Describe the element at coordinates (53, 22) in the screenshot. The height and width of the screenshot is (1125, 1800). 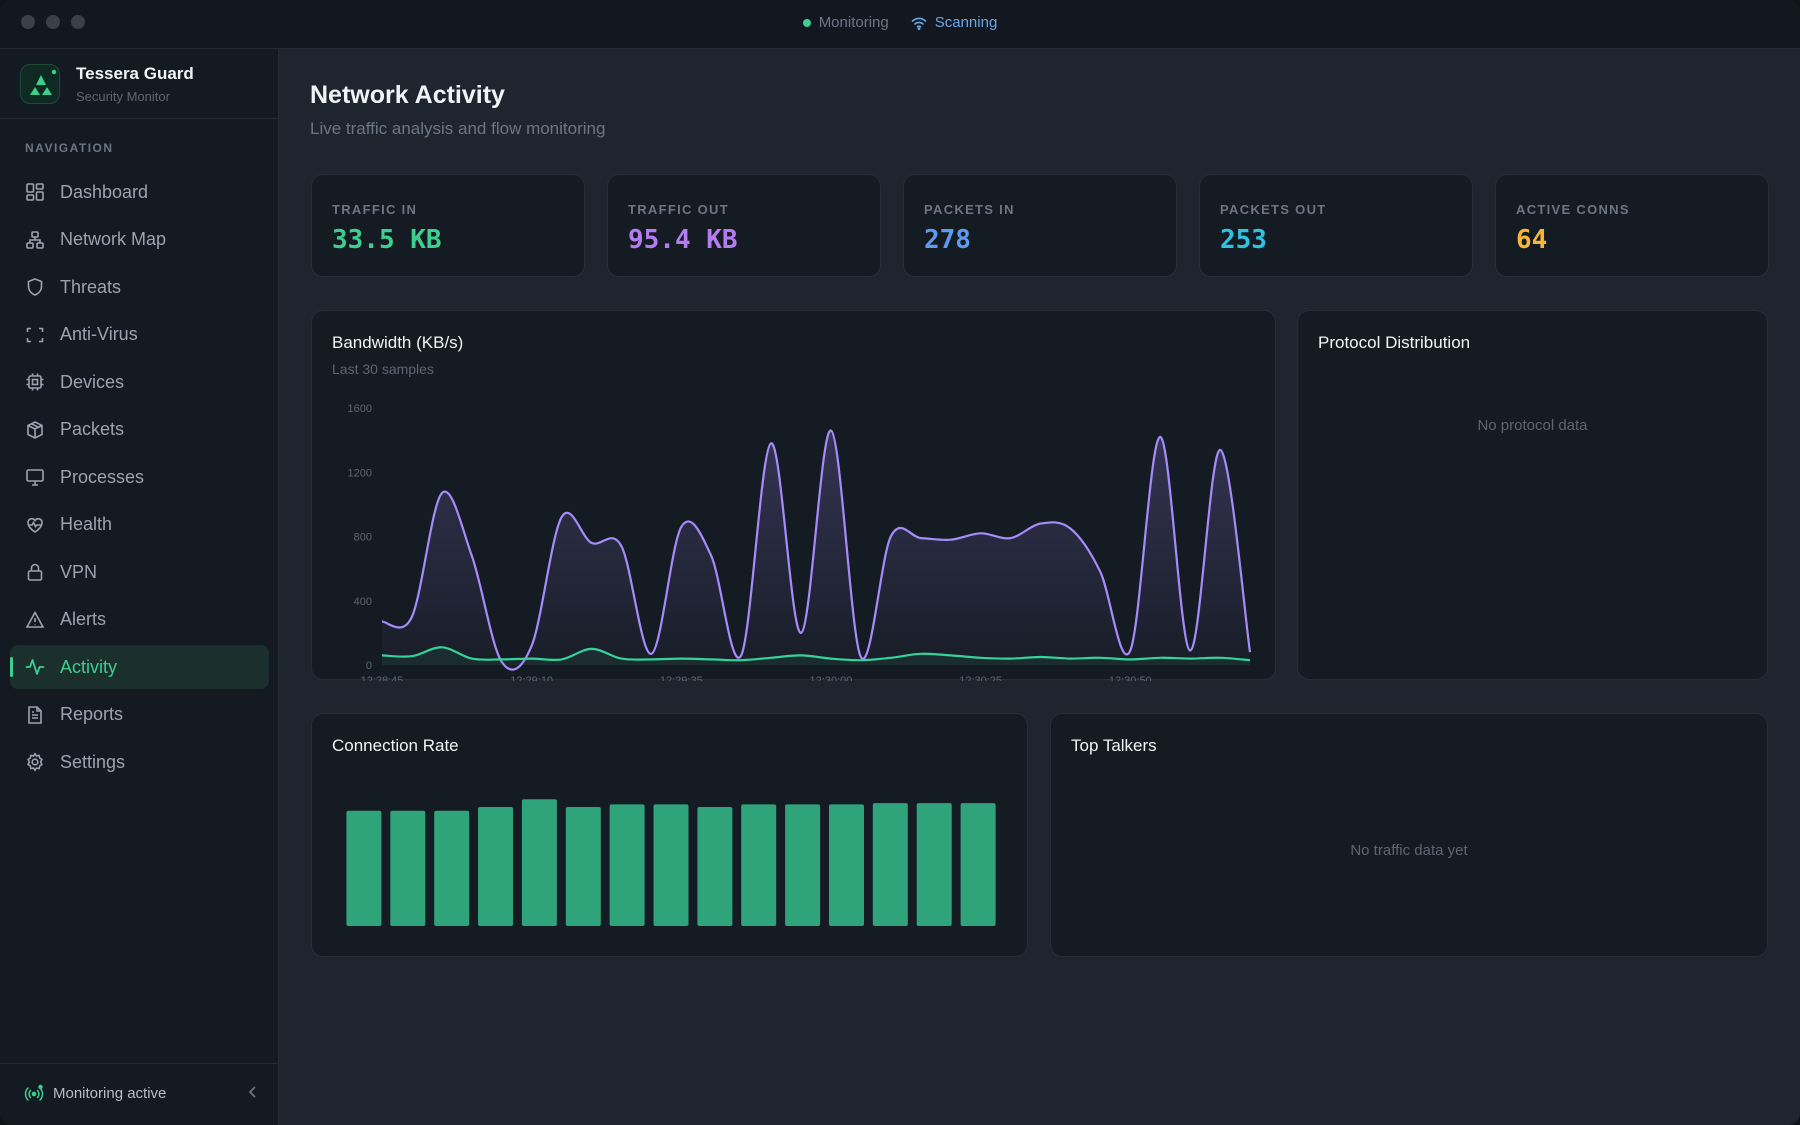
I see `minimize-window-button` at that location.